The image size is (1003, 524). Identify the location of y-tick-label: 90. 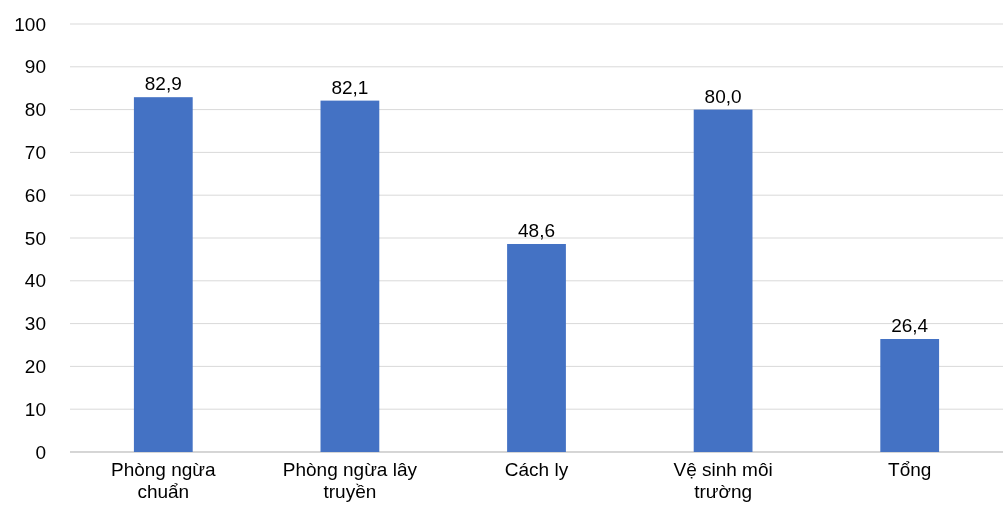
(35, 67).